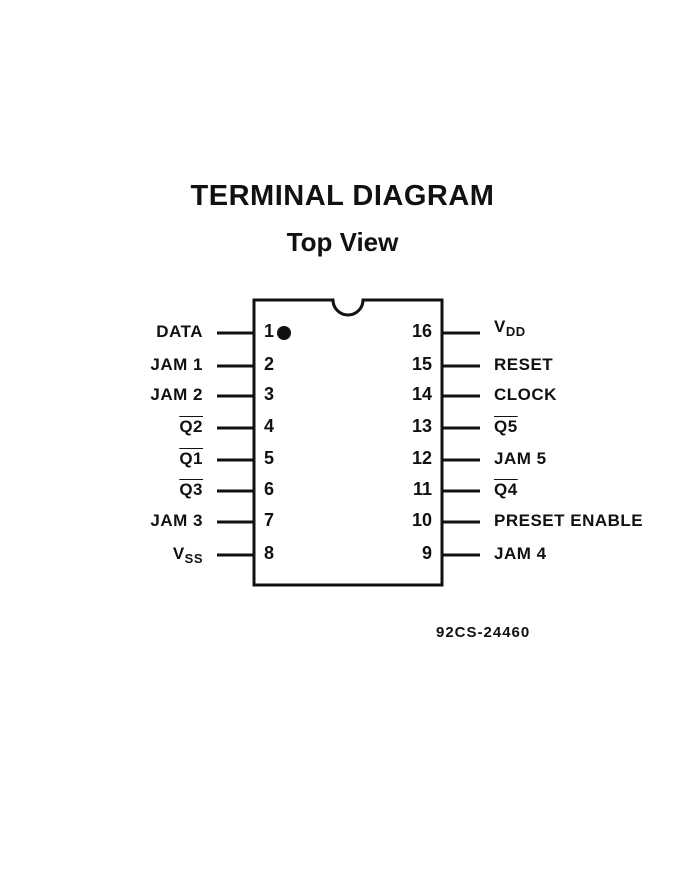 The image size is (685, 886). I want to click on pin-number-6: 6, so click(269, 489).